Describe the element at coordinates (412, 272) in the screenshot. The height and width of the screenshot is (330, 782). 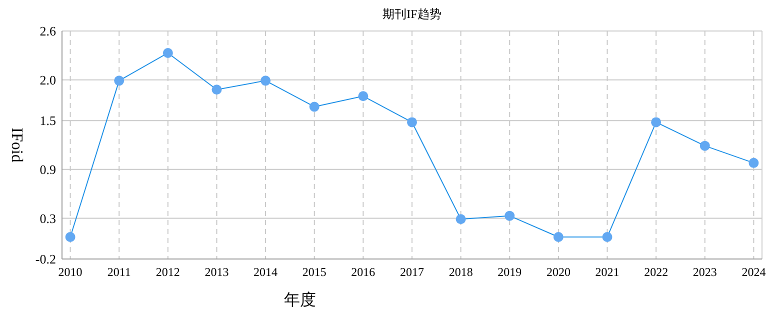
I see `x-tick-label: 2017` at that location.